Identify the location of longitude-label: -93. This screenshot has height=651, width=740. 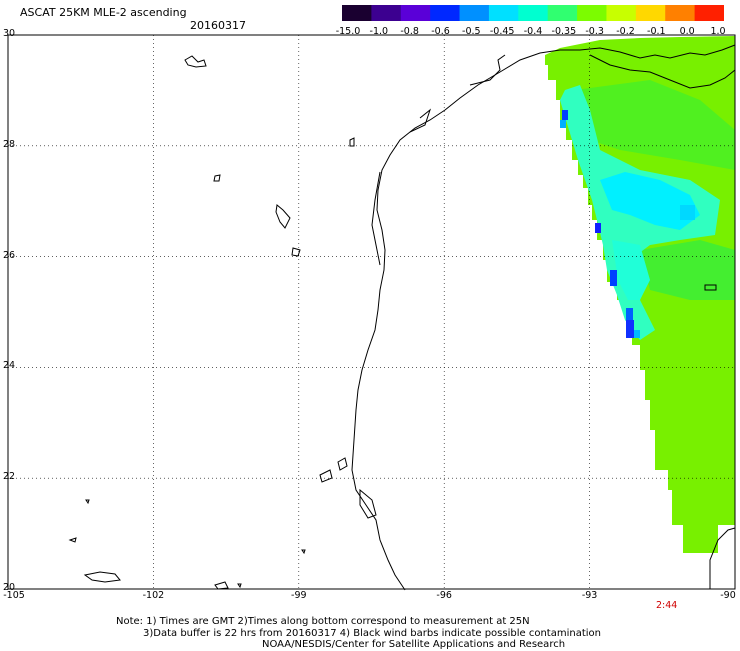
(589, 595).